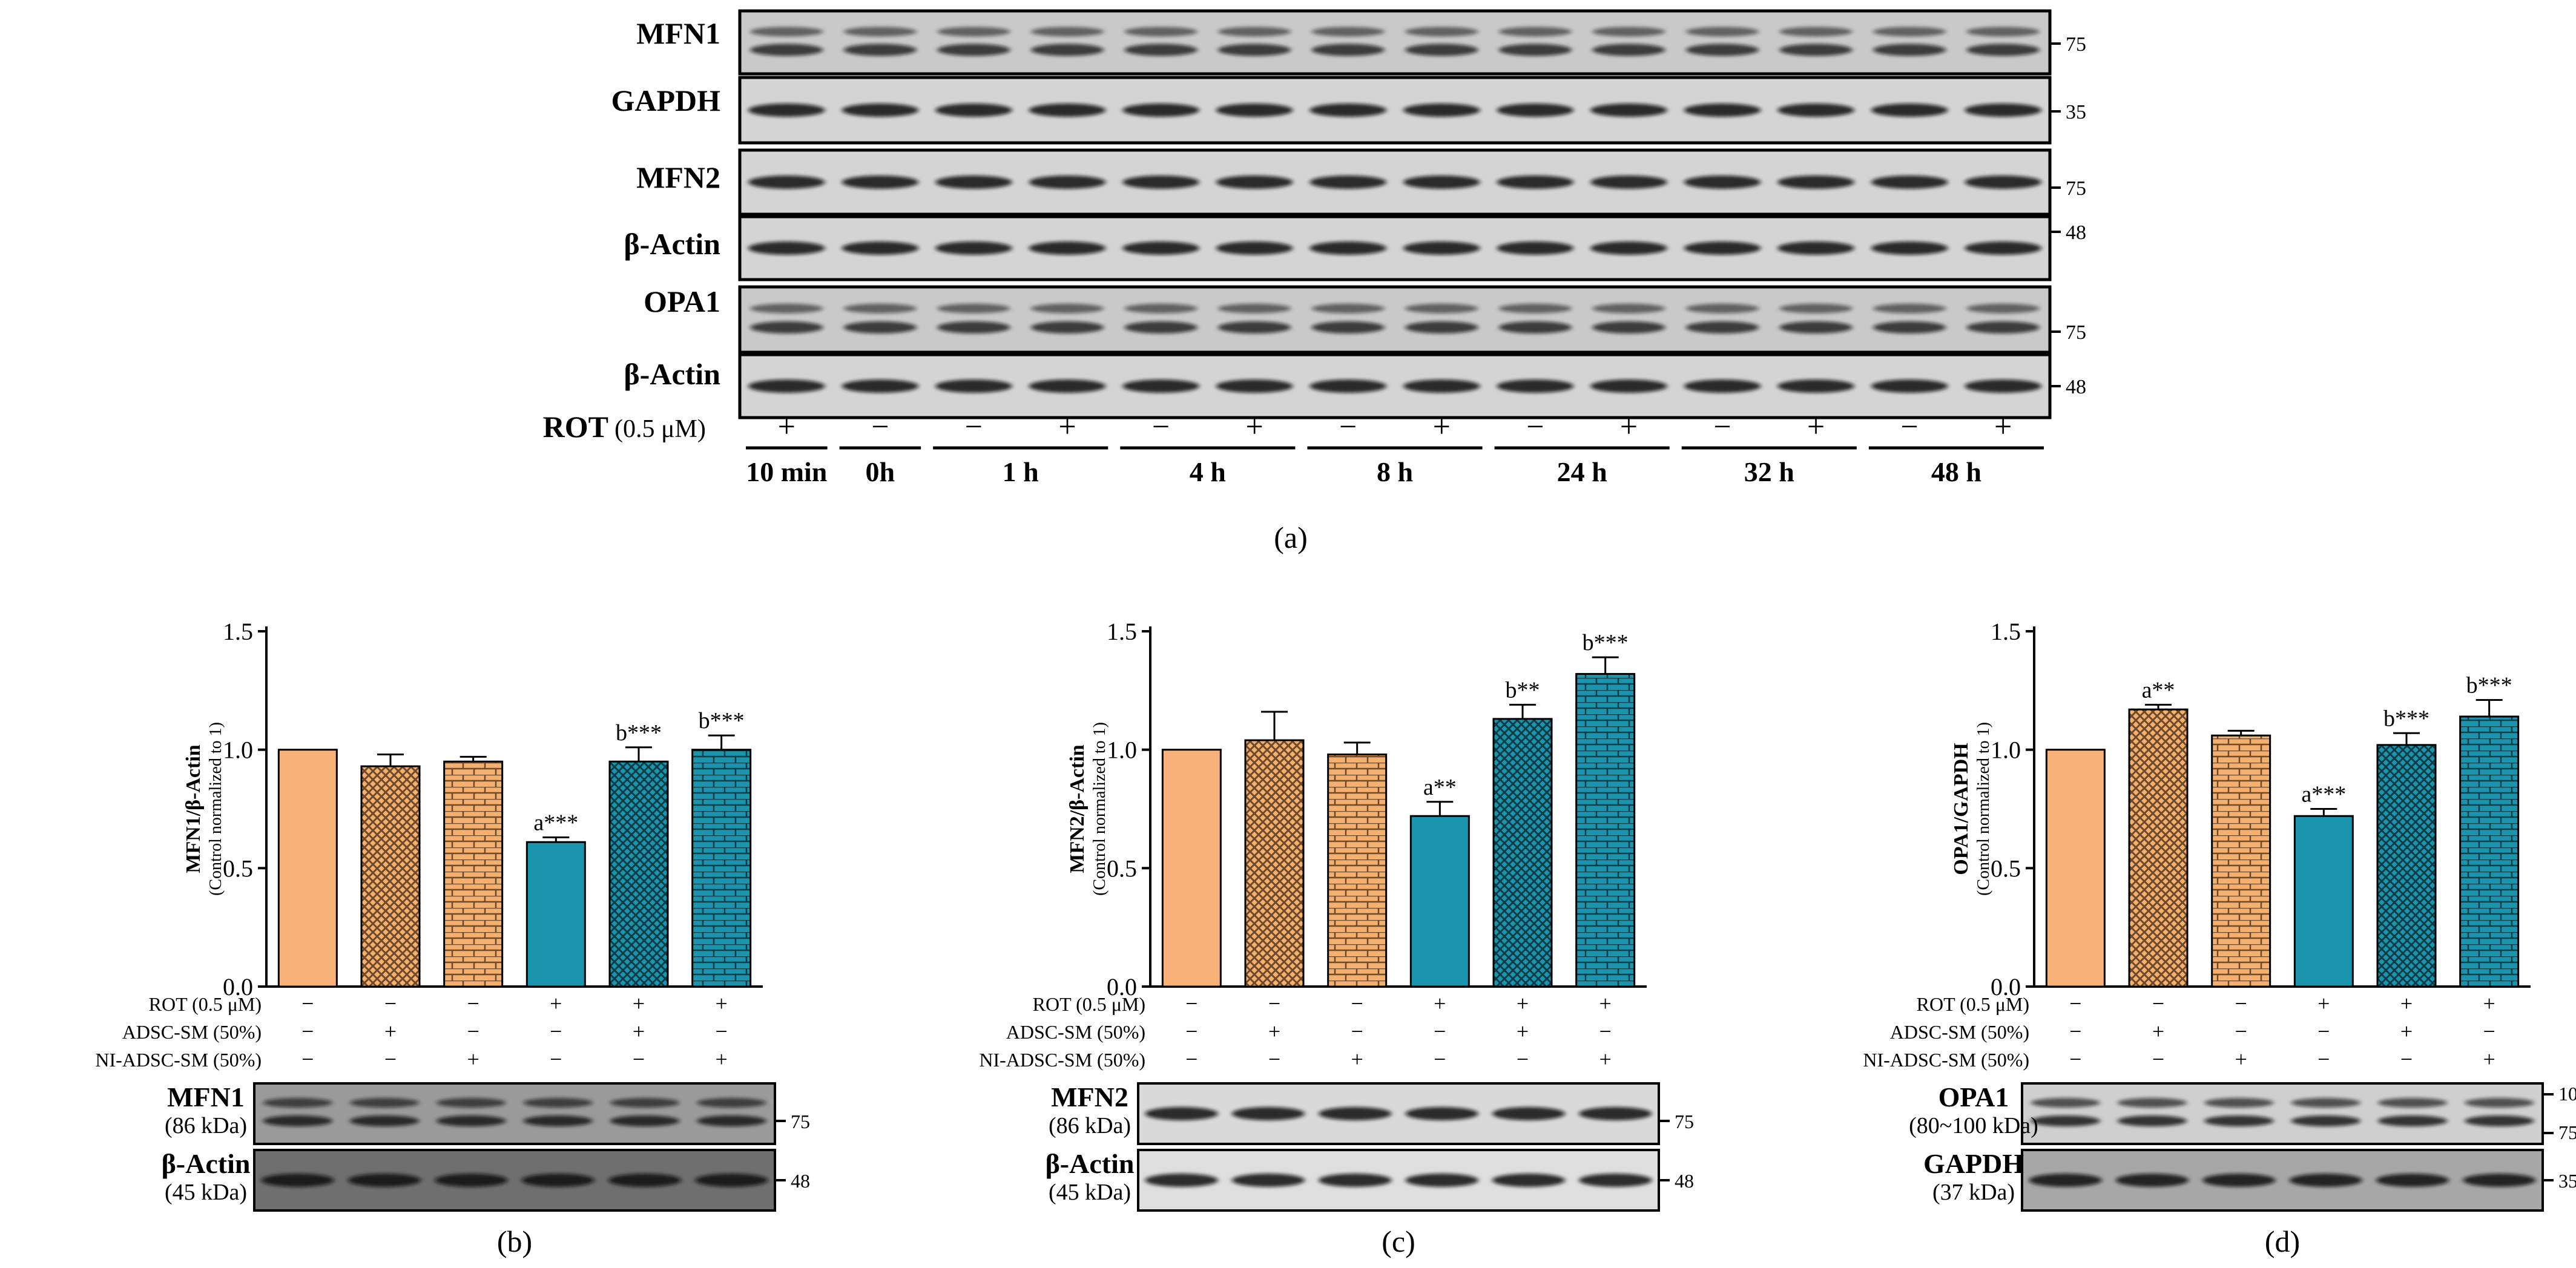 The width and height of the screenshot is (2576, 1268). I want to click on time-label: 1 h, so click(1021, 471).